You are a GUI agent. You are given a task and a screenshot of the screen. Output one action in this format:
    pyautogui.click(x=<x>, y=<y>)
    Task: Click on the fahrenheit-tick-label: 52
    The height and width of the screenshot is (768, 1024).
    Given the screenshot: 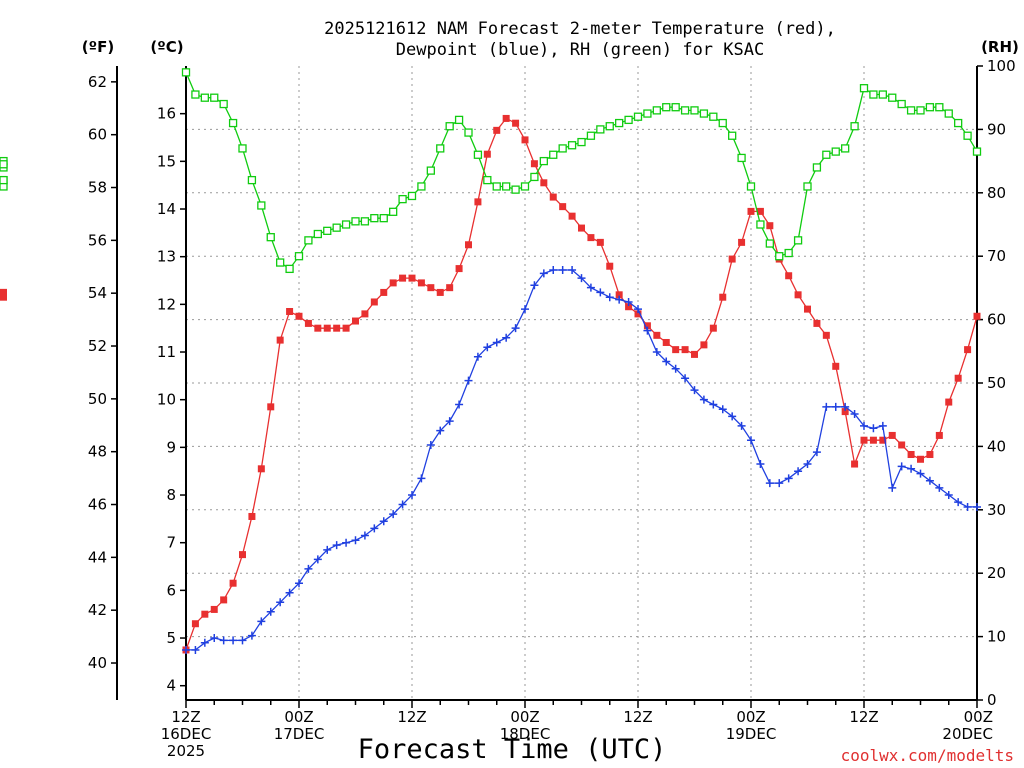 What is the action you would take?
    pyautogui.click(x=97, y=346)
    